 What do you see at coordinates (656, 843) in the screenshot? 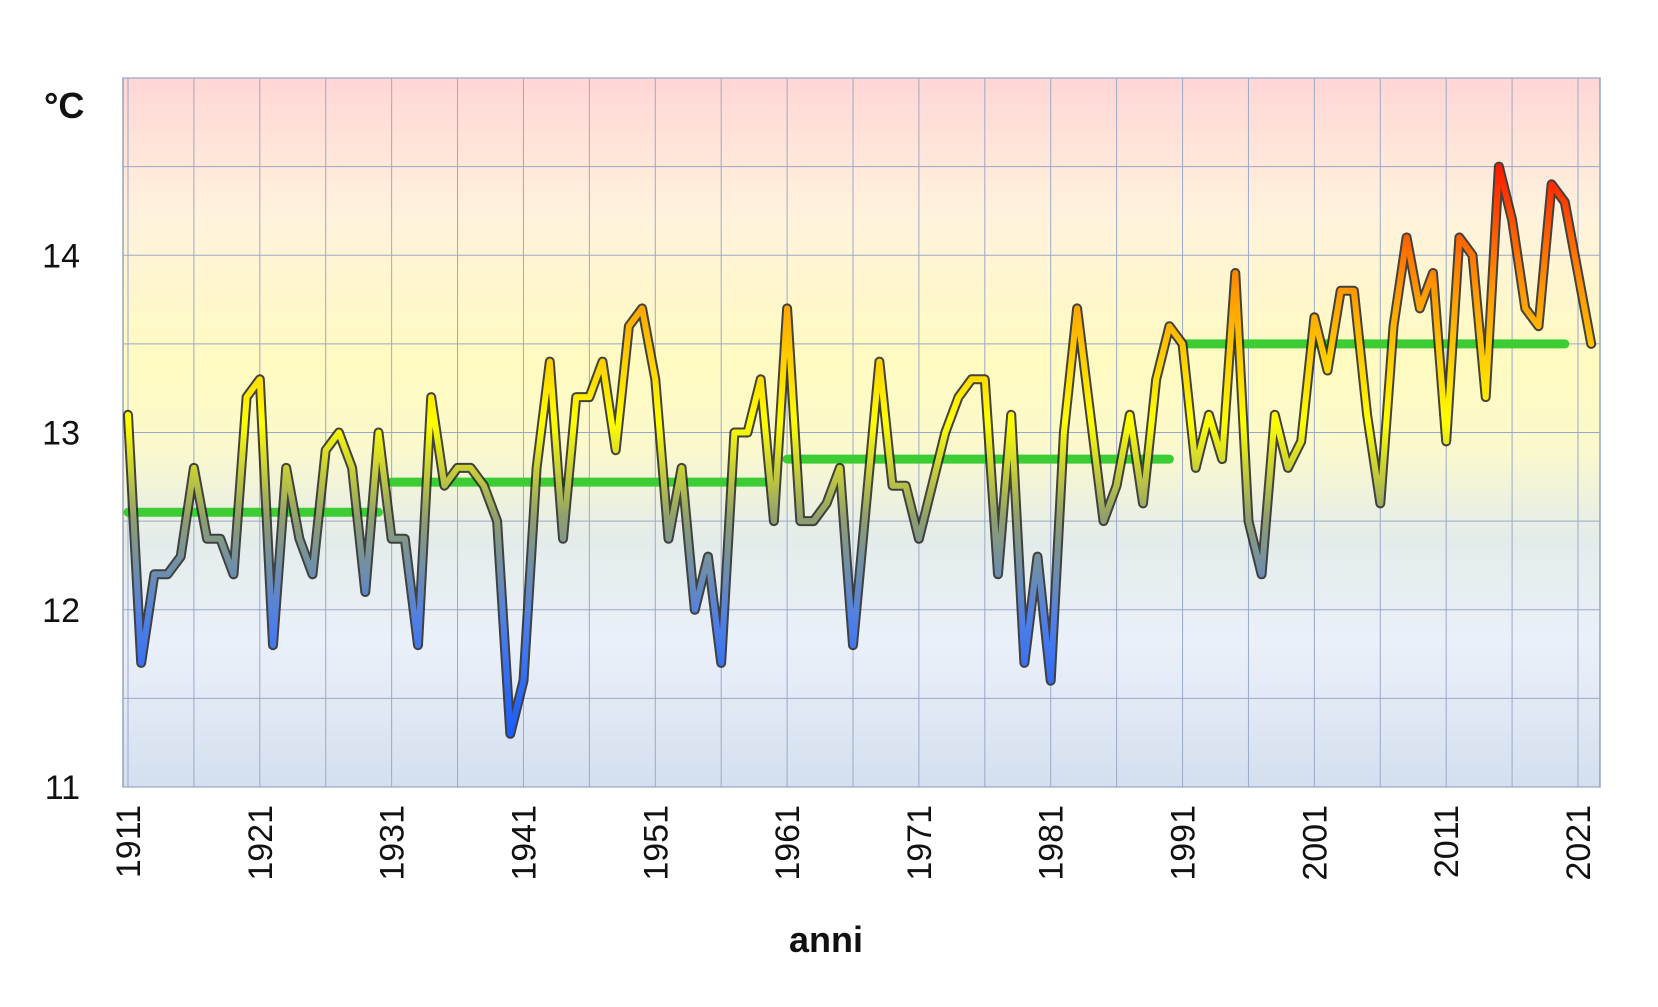
I see `x-tick-label: 1951` at bounding box center [656, 843].